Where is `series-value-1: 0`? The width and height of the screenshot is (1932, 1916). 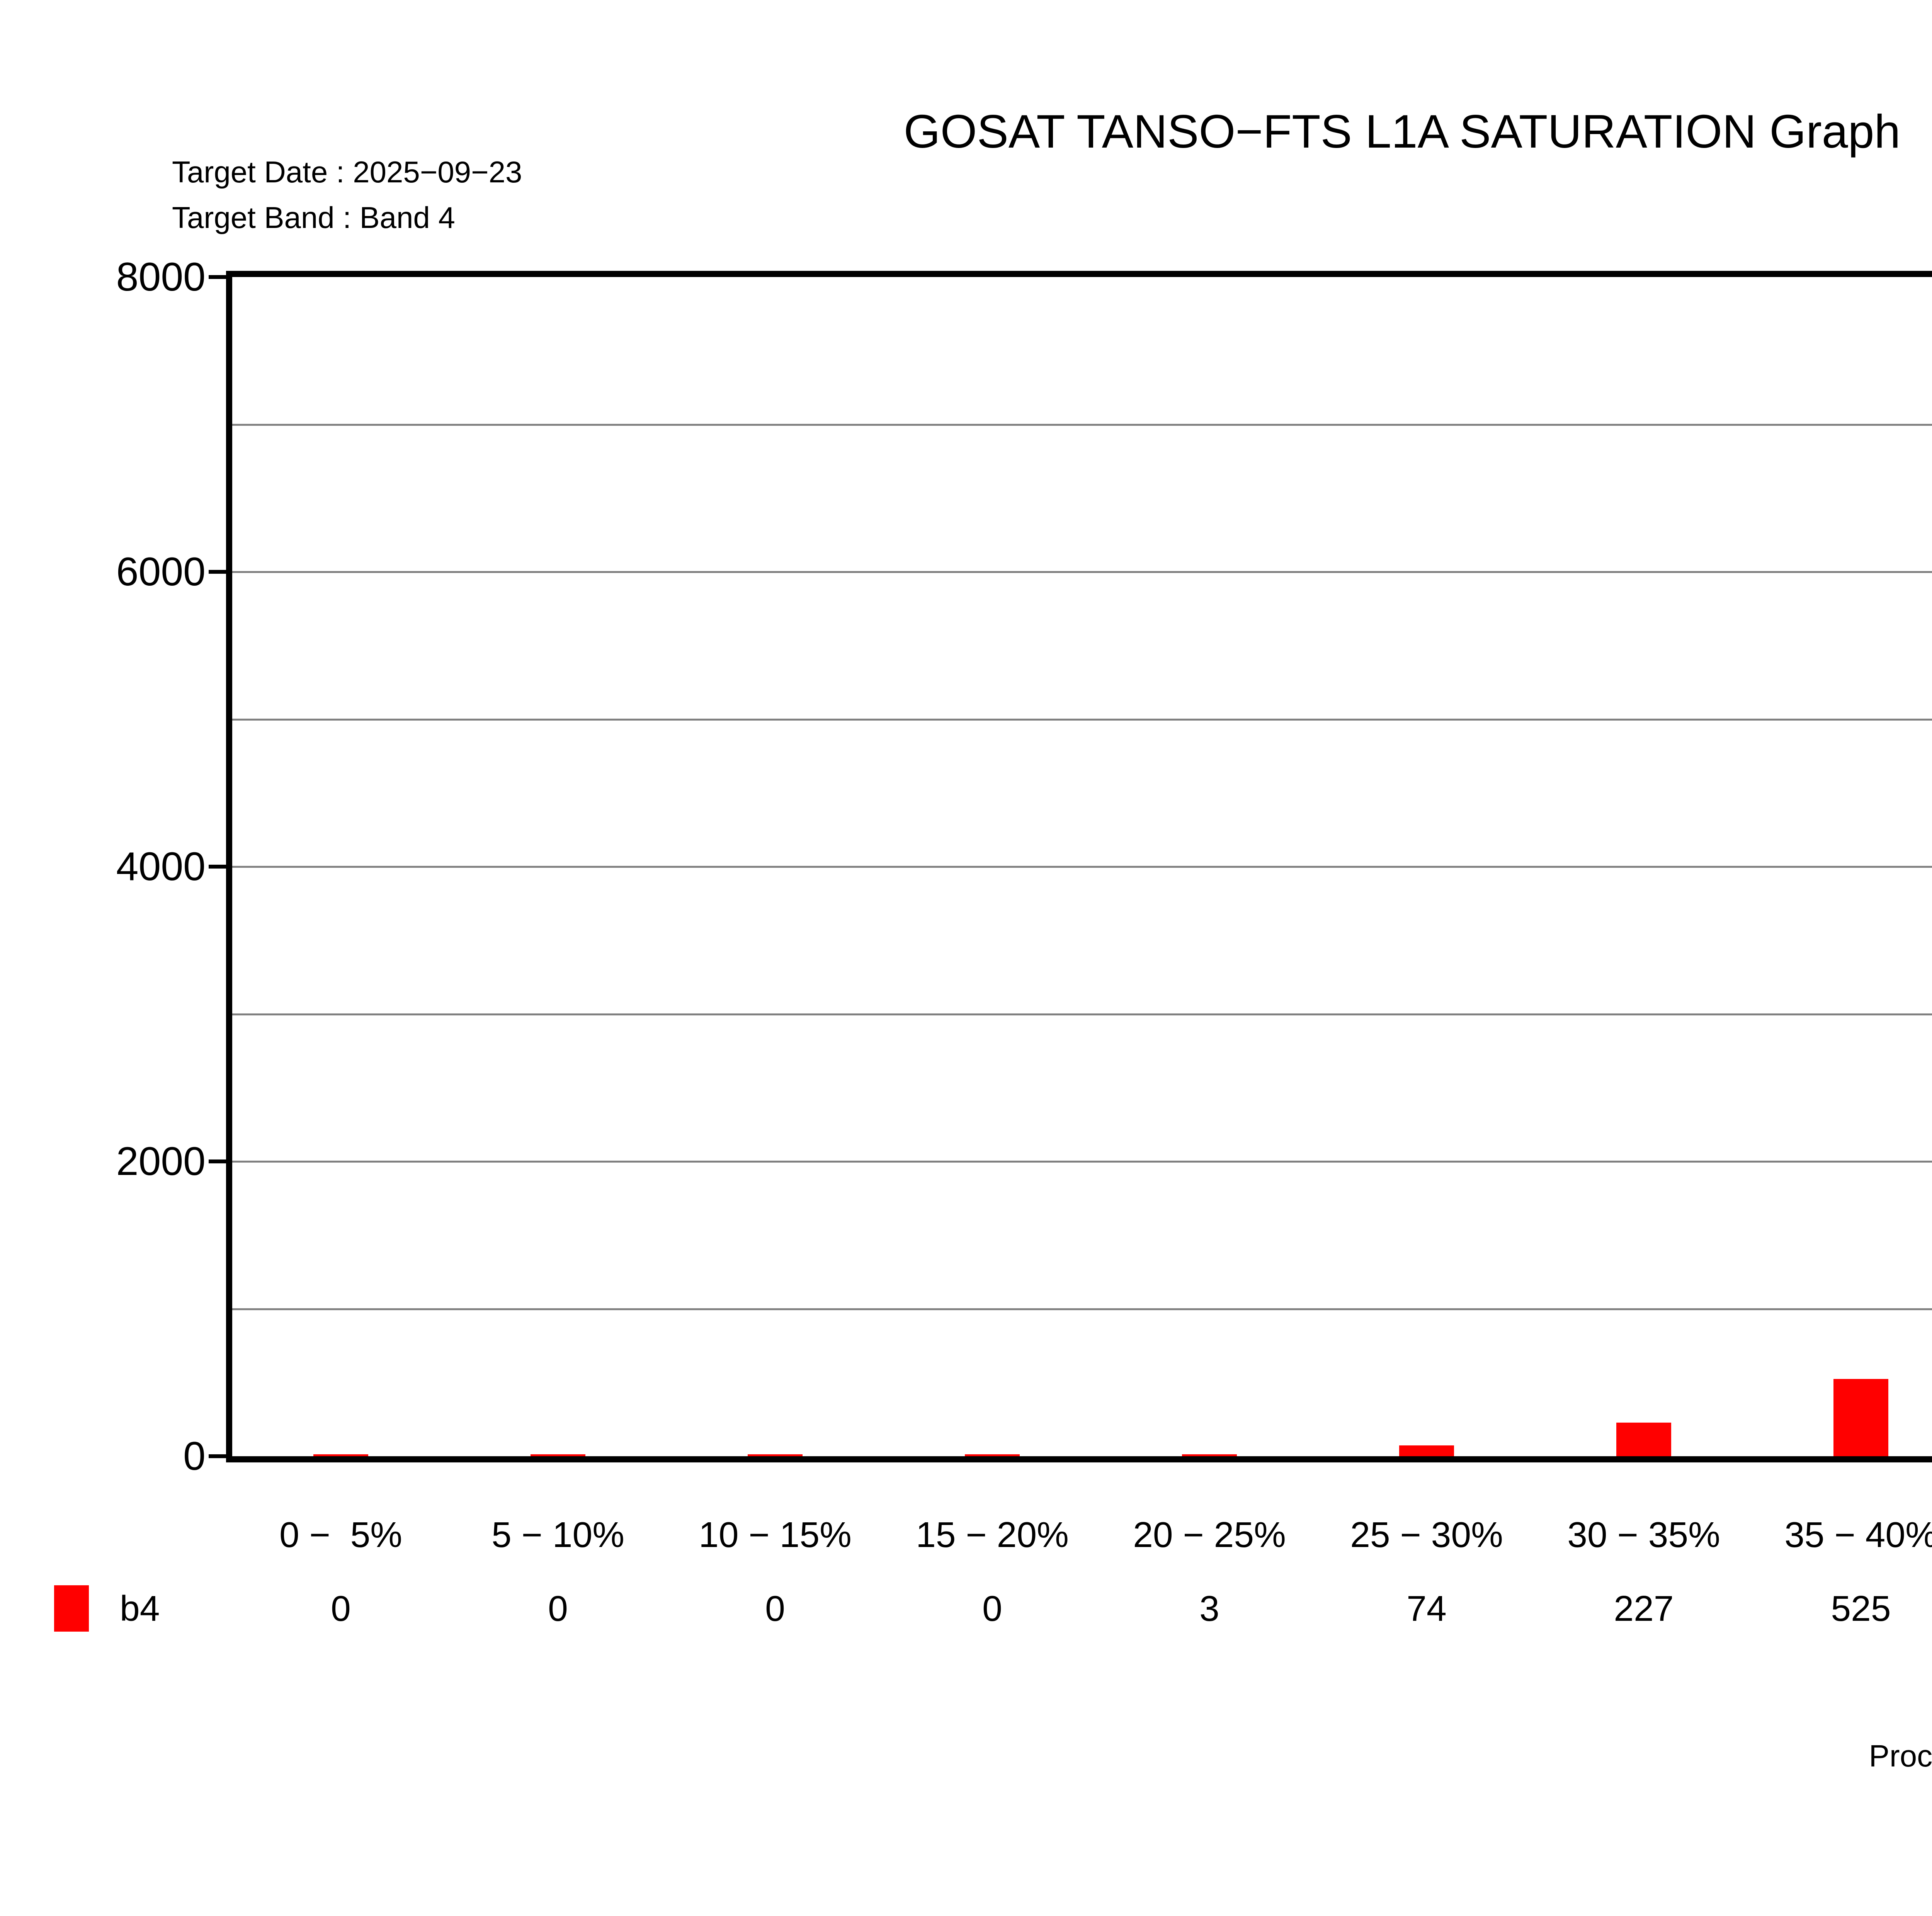 series-value-1: 0 is located at coordinates (341, 1608).